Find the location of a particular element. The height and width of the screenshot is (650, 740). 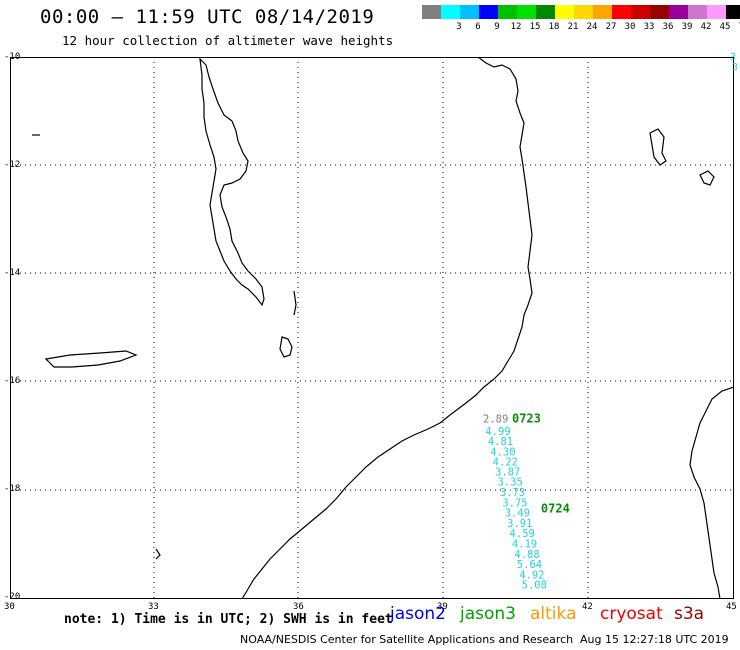

legend-label: 70 is located at coordinates (737, 27).